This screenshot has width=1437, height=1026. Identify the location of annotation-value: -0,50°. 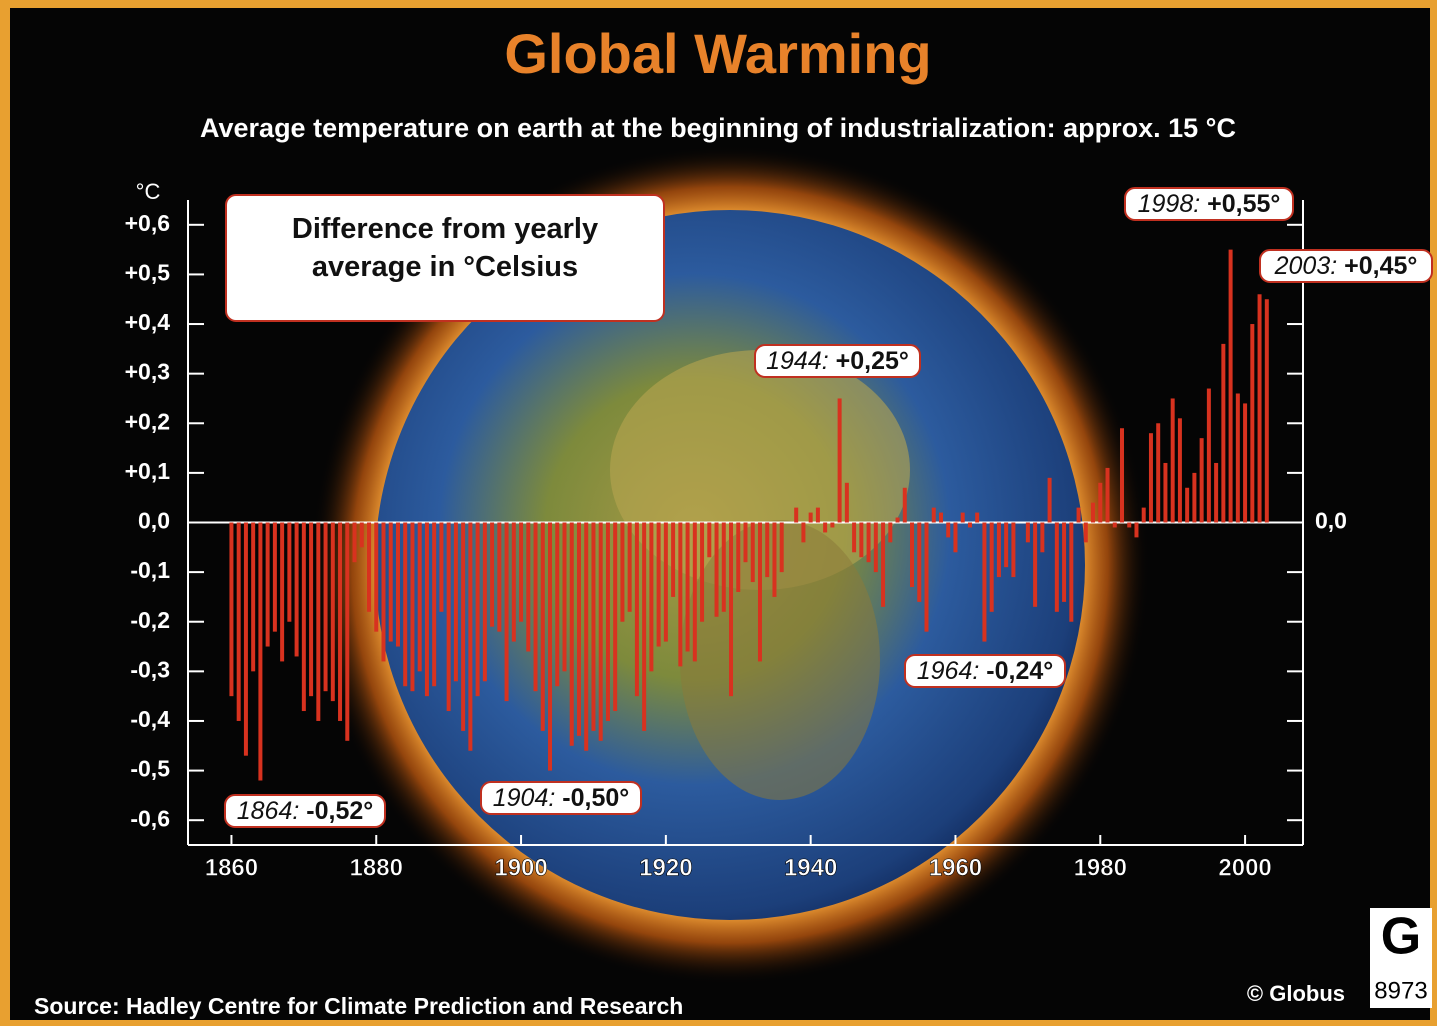
(595, 798).